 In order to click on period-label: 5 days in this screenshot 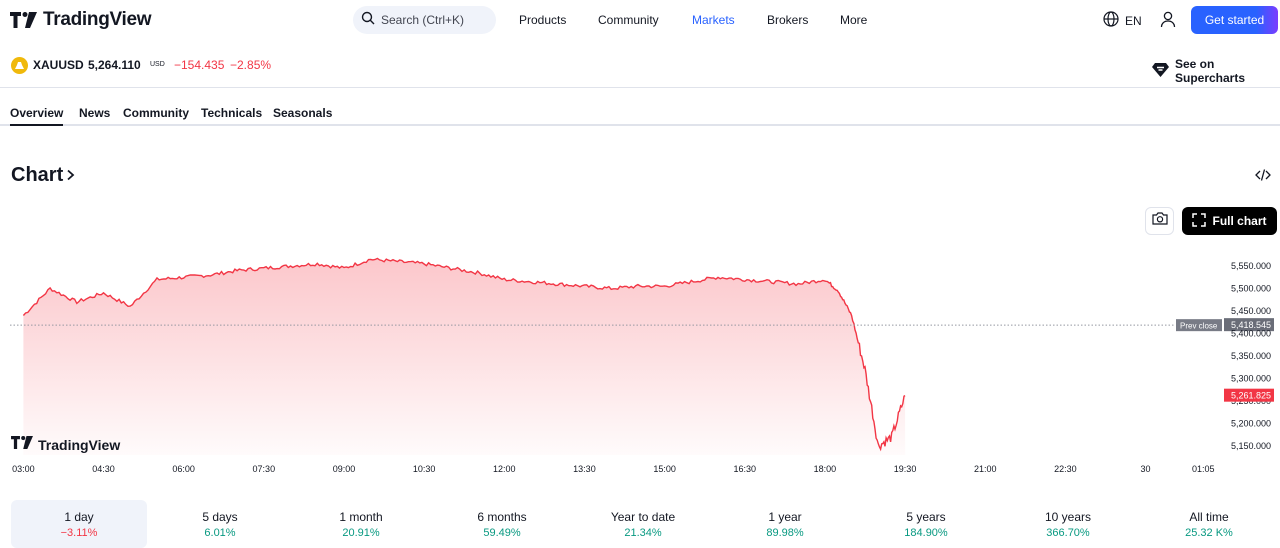, I will do `click(220, 516)`.